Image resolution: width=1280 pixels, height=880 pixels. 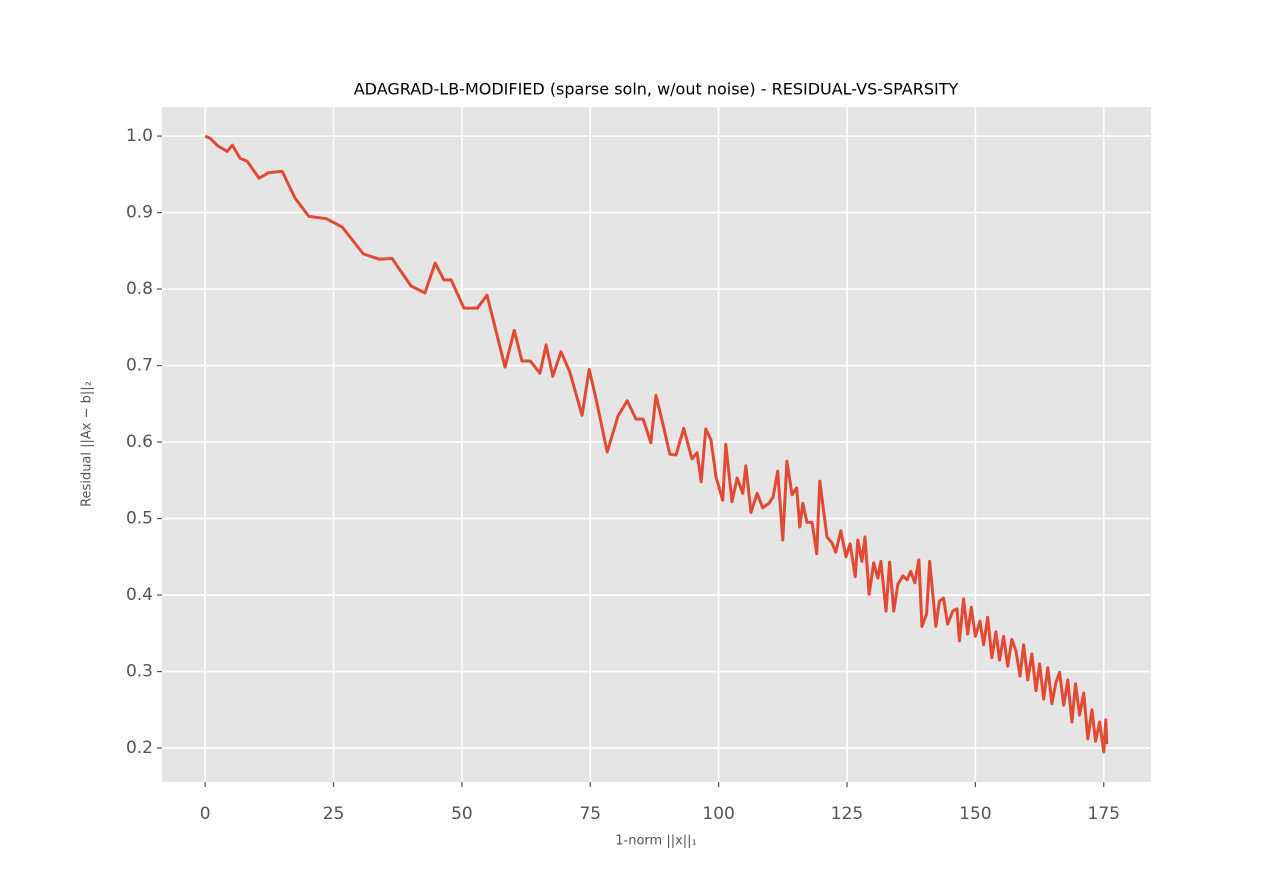 What do you see at coordinates (139, 136) in the screenshot?
I see `y-tick-label: 1.0` at bounding box center [139, 136].